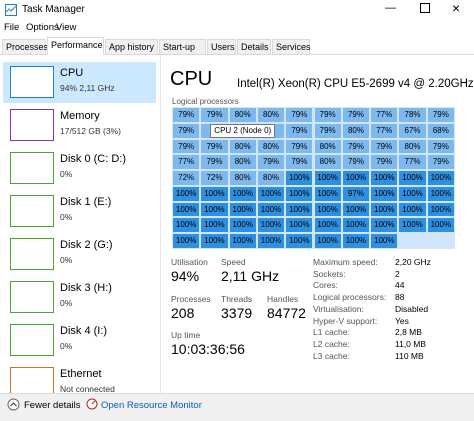 This screenshot has width=474, height=421. I want to click on tab: Processes, so click(25, 46).